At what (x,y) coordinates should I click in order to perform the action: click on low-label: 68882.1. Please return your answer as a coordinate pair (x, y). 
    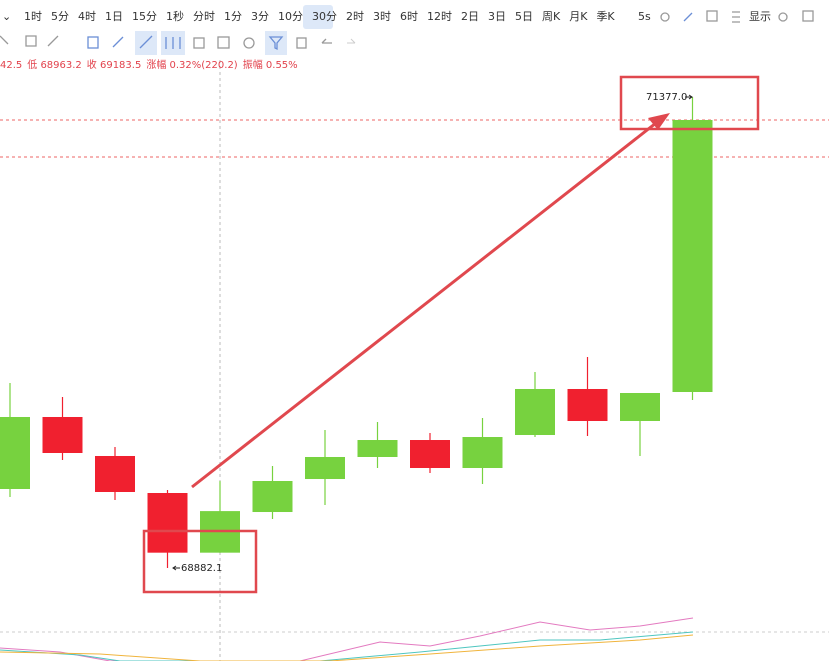
    Looking at the image, I should click on (201, 568).